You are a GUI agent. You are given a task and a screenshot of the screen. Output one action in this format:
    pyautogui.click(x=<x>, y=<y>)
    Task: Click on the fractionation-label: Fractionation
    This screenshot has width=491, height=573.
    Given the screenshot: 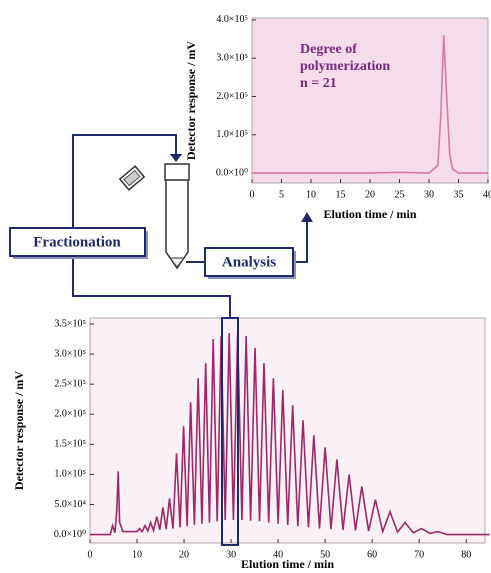 What is the action you would take?
    pyautogui.click(x=77, y=242)
    